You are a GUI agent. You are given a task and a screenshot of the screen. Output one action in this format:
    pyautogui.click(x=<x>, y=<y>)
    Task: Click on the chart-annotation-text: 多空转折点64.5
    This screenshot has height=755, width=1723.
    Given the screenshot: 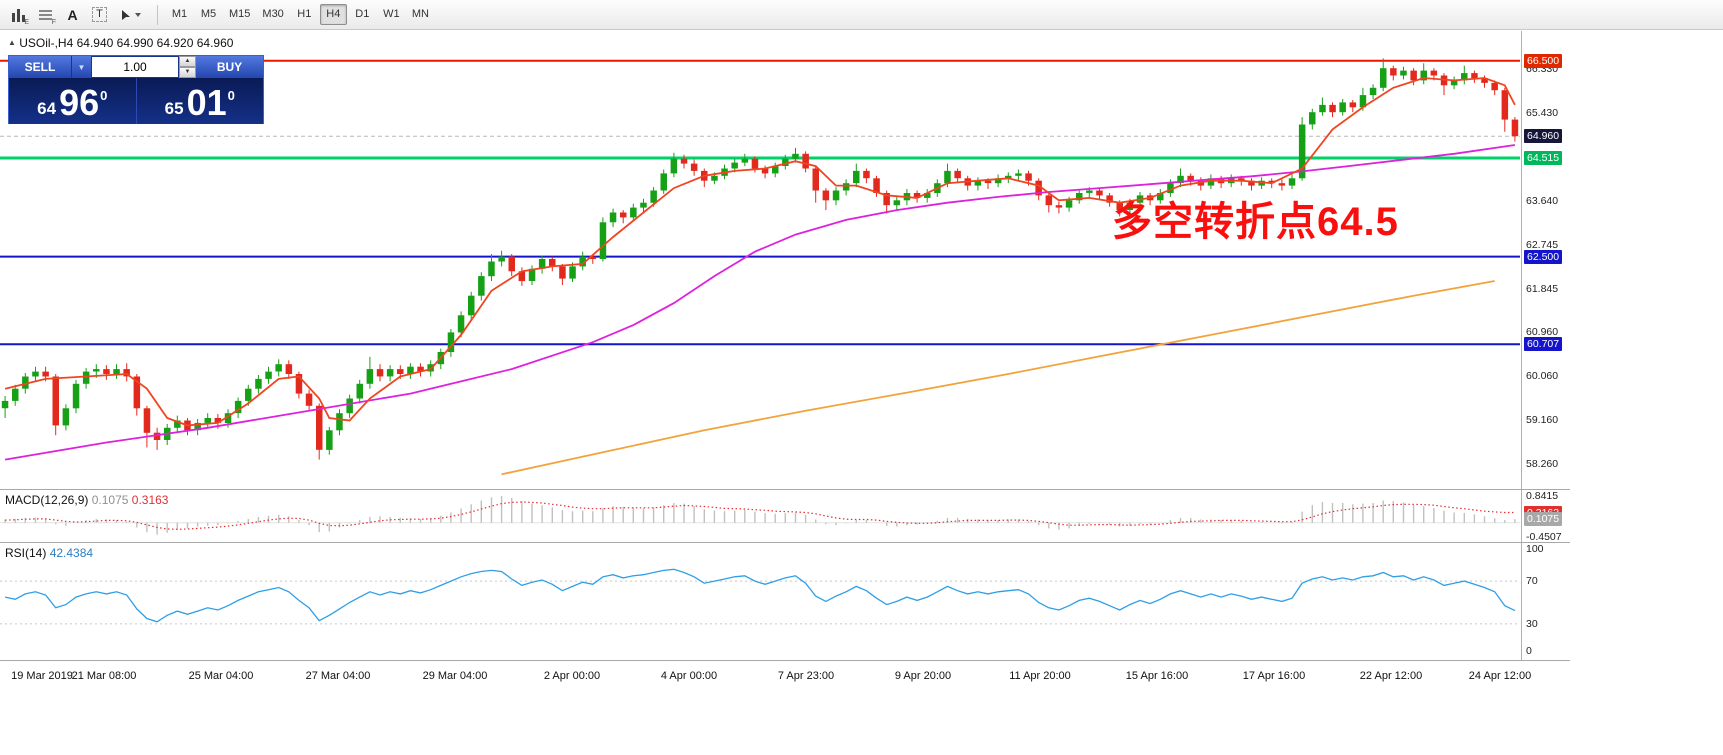 What is the action you would take?
    pyautogui.click(x=1255, y=222)
    